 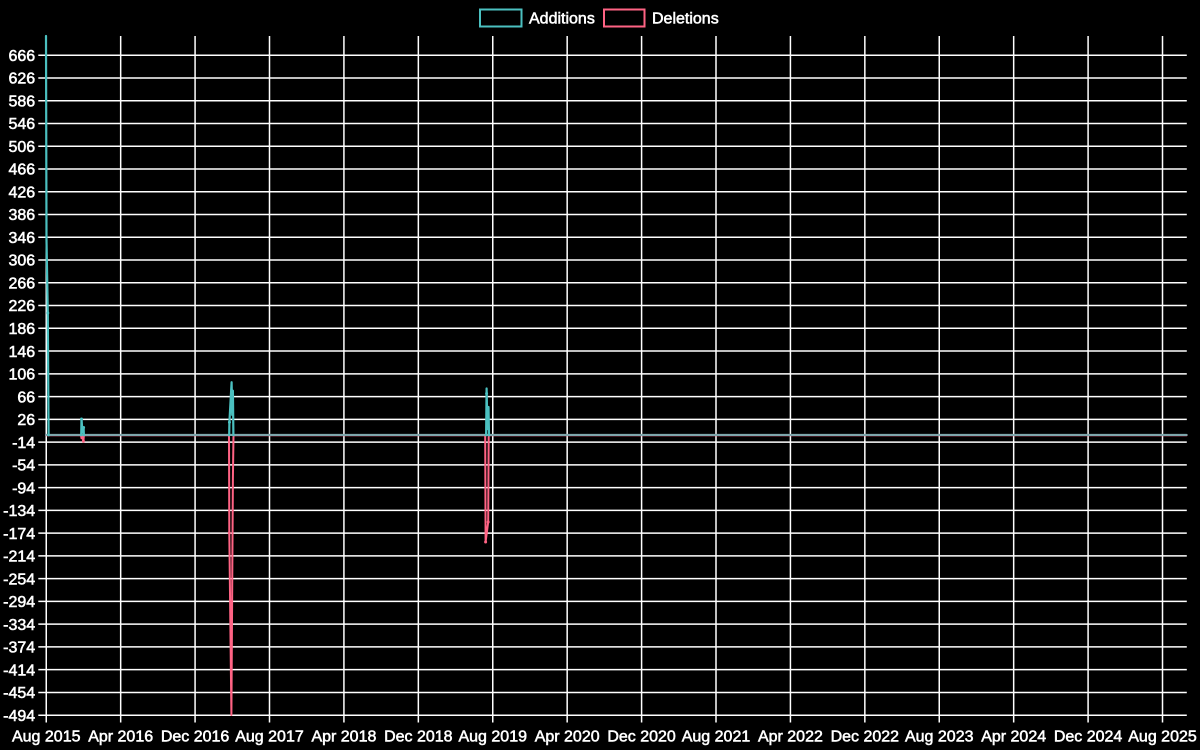 What do you see at coordinates (1162, 737) in the screenshot?
I see `svg-text: Aug 2025` at bounding box center [1162, 737].